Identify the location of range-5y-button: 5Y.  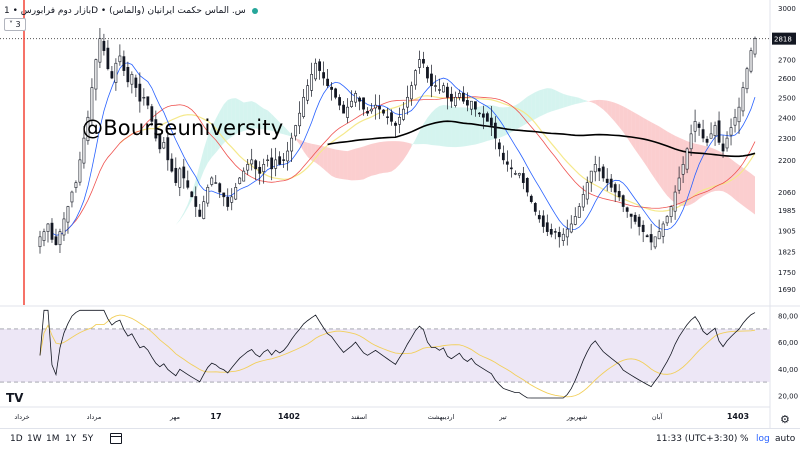
(88, 439).